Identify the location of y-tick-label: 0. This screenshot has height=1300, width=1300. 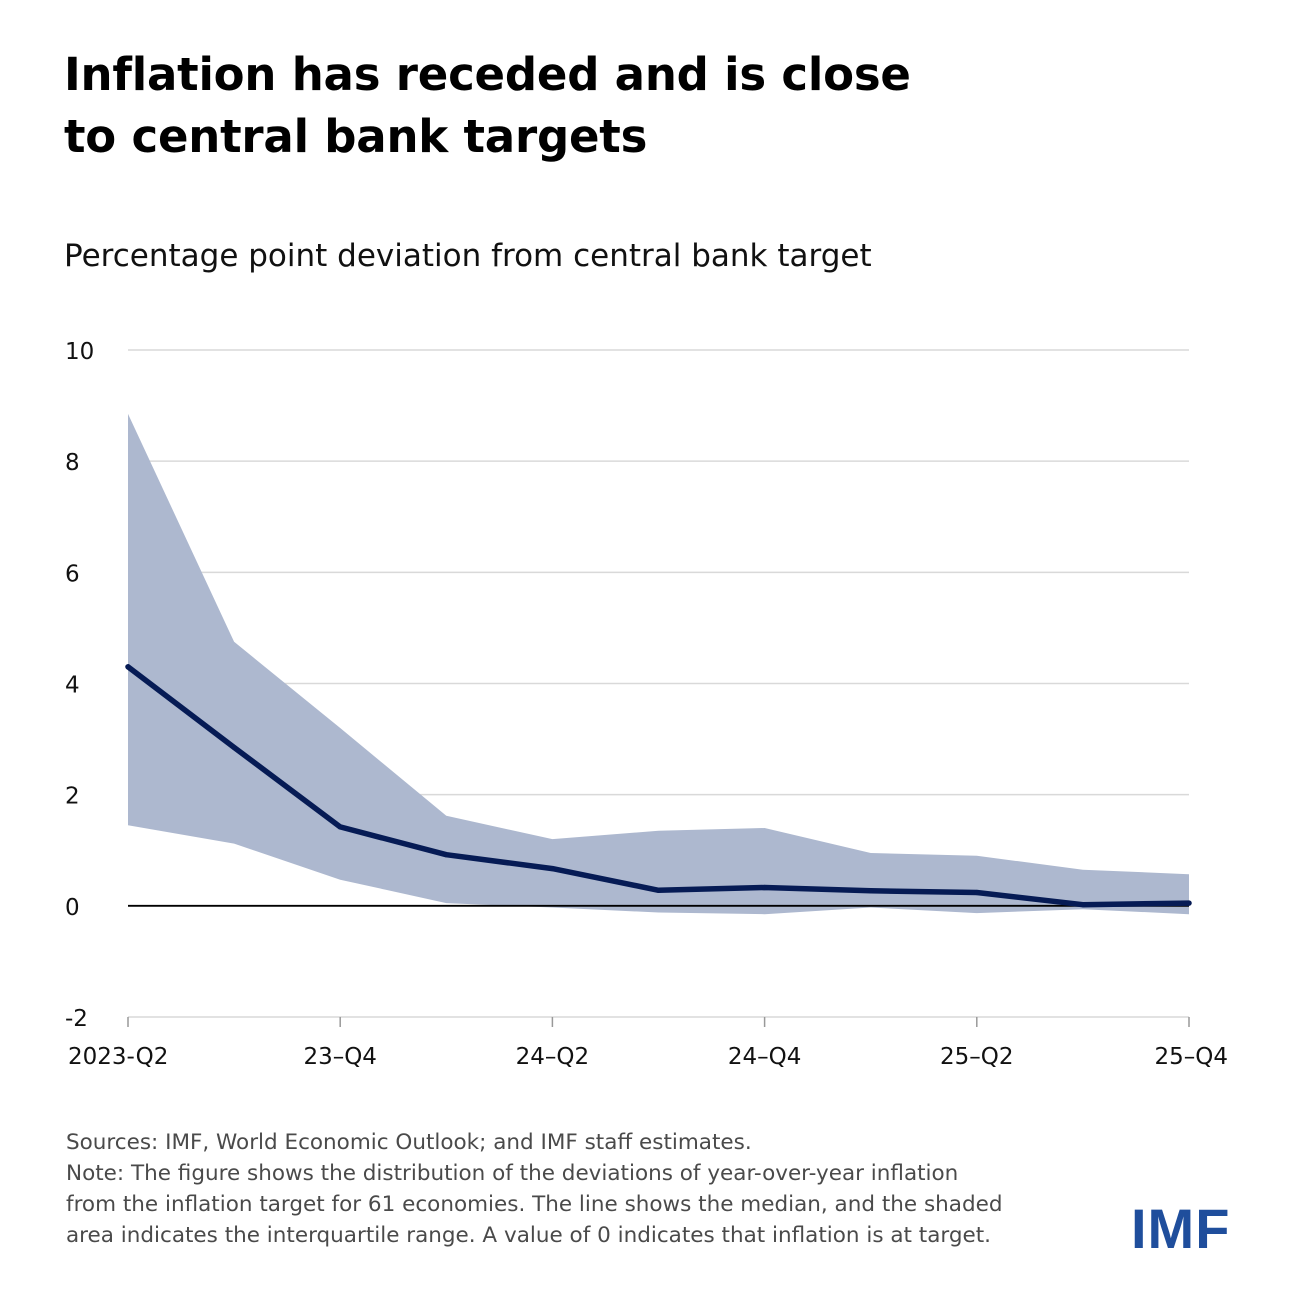
(72, 908).